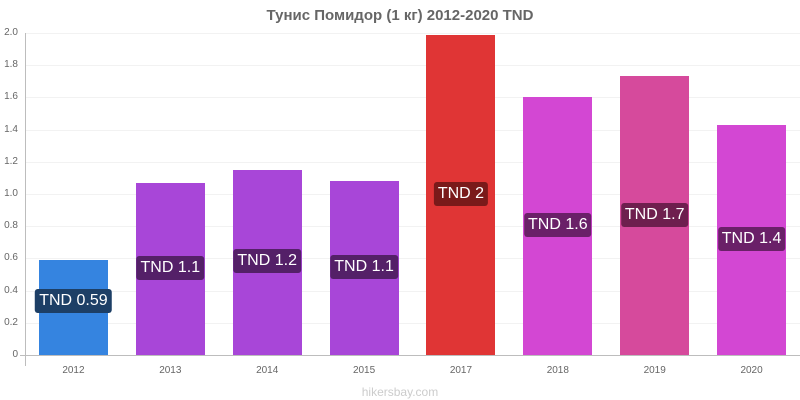 The image size is (800, 400). Describe the element at coordinates (11, 290) in the screenshot. I see `y-tick-label: 0.4` at that location.